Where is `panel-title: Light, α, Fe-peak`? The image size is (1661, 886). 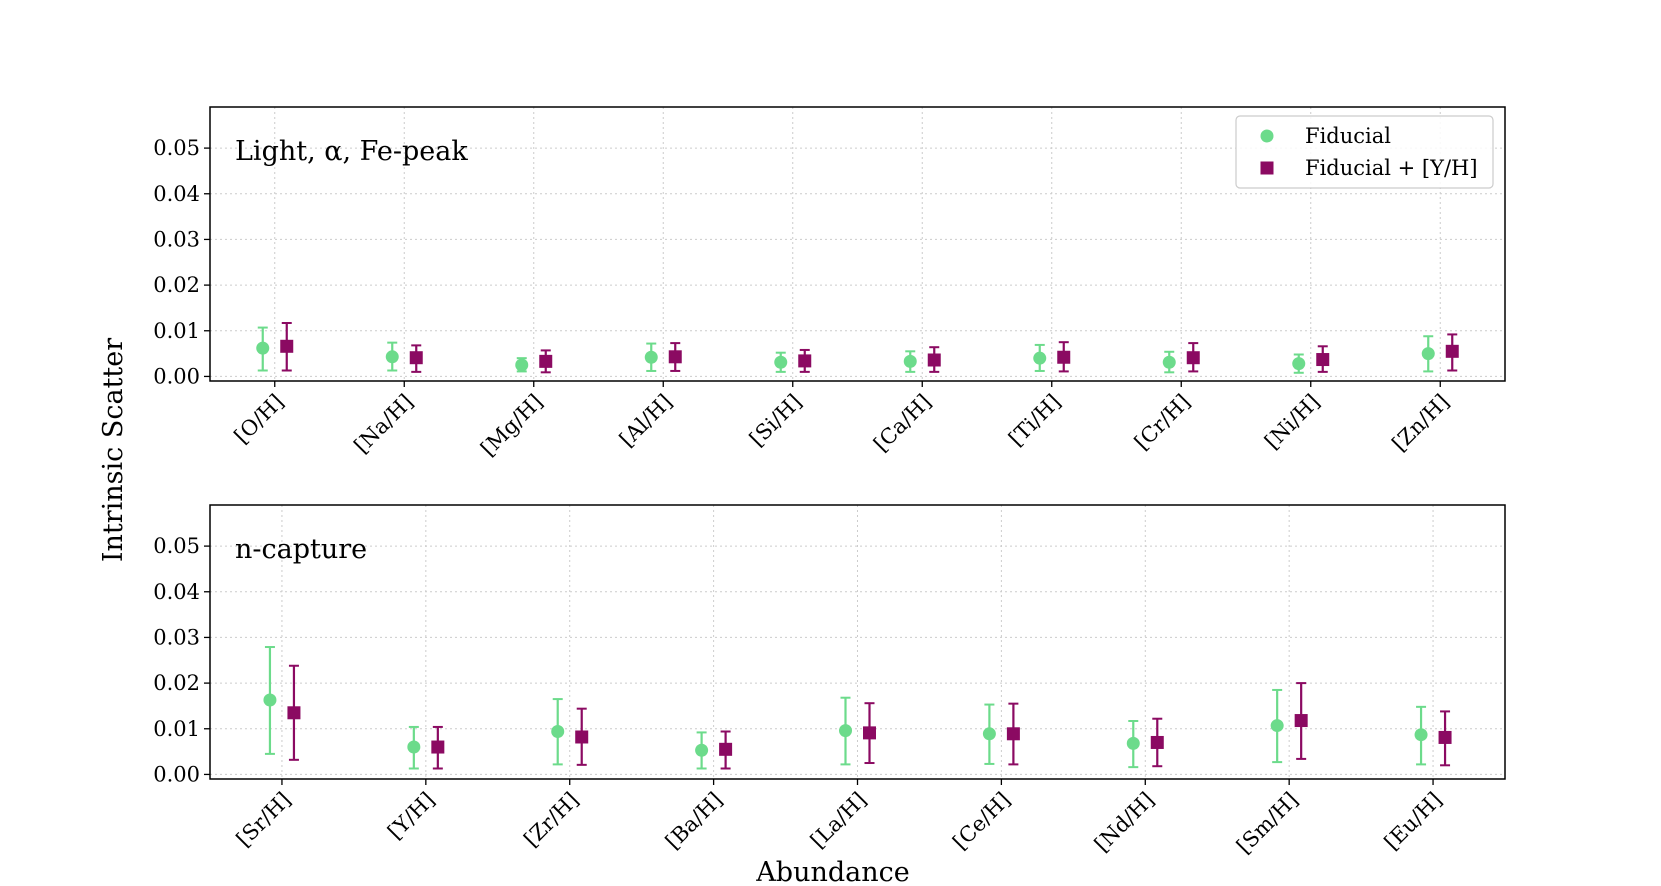
panel-title: Light, α, Fe-peak is located at coordinates (351, 151).